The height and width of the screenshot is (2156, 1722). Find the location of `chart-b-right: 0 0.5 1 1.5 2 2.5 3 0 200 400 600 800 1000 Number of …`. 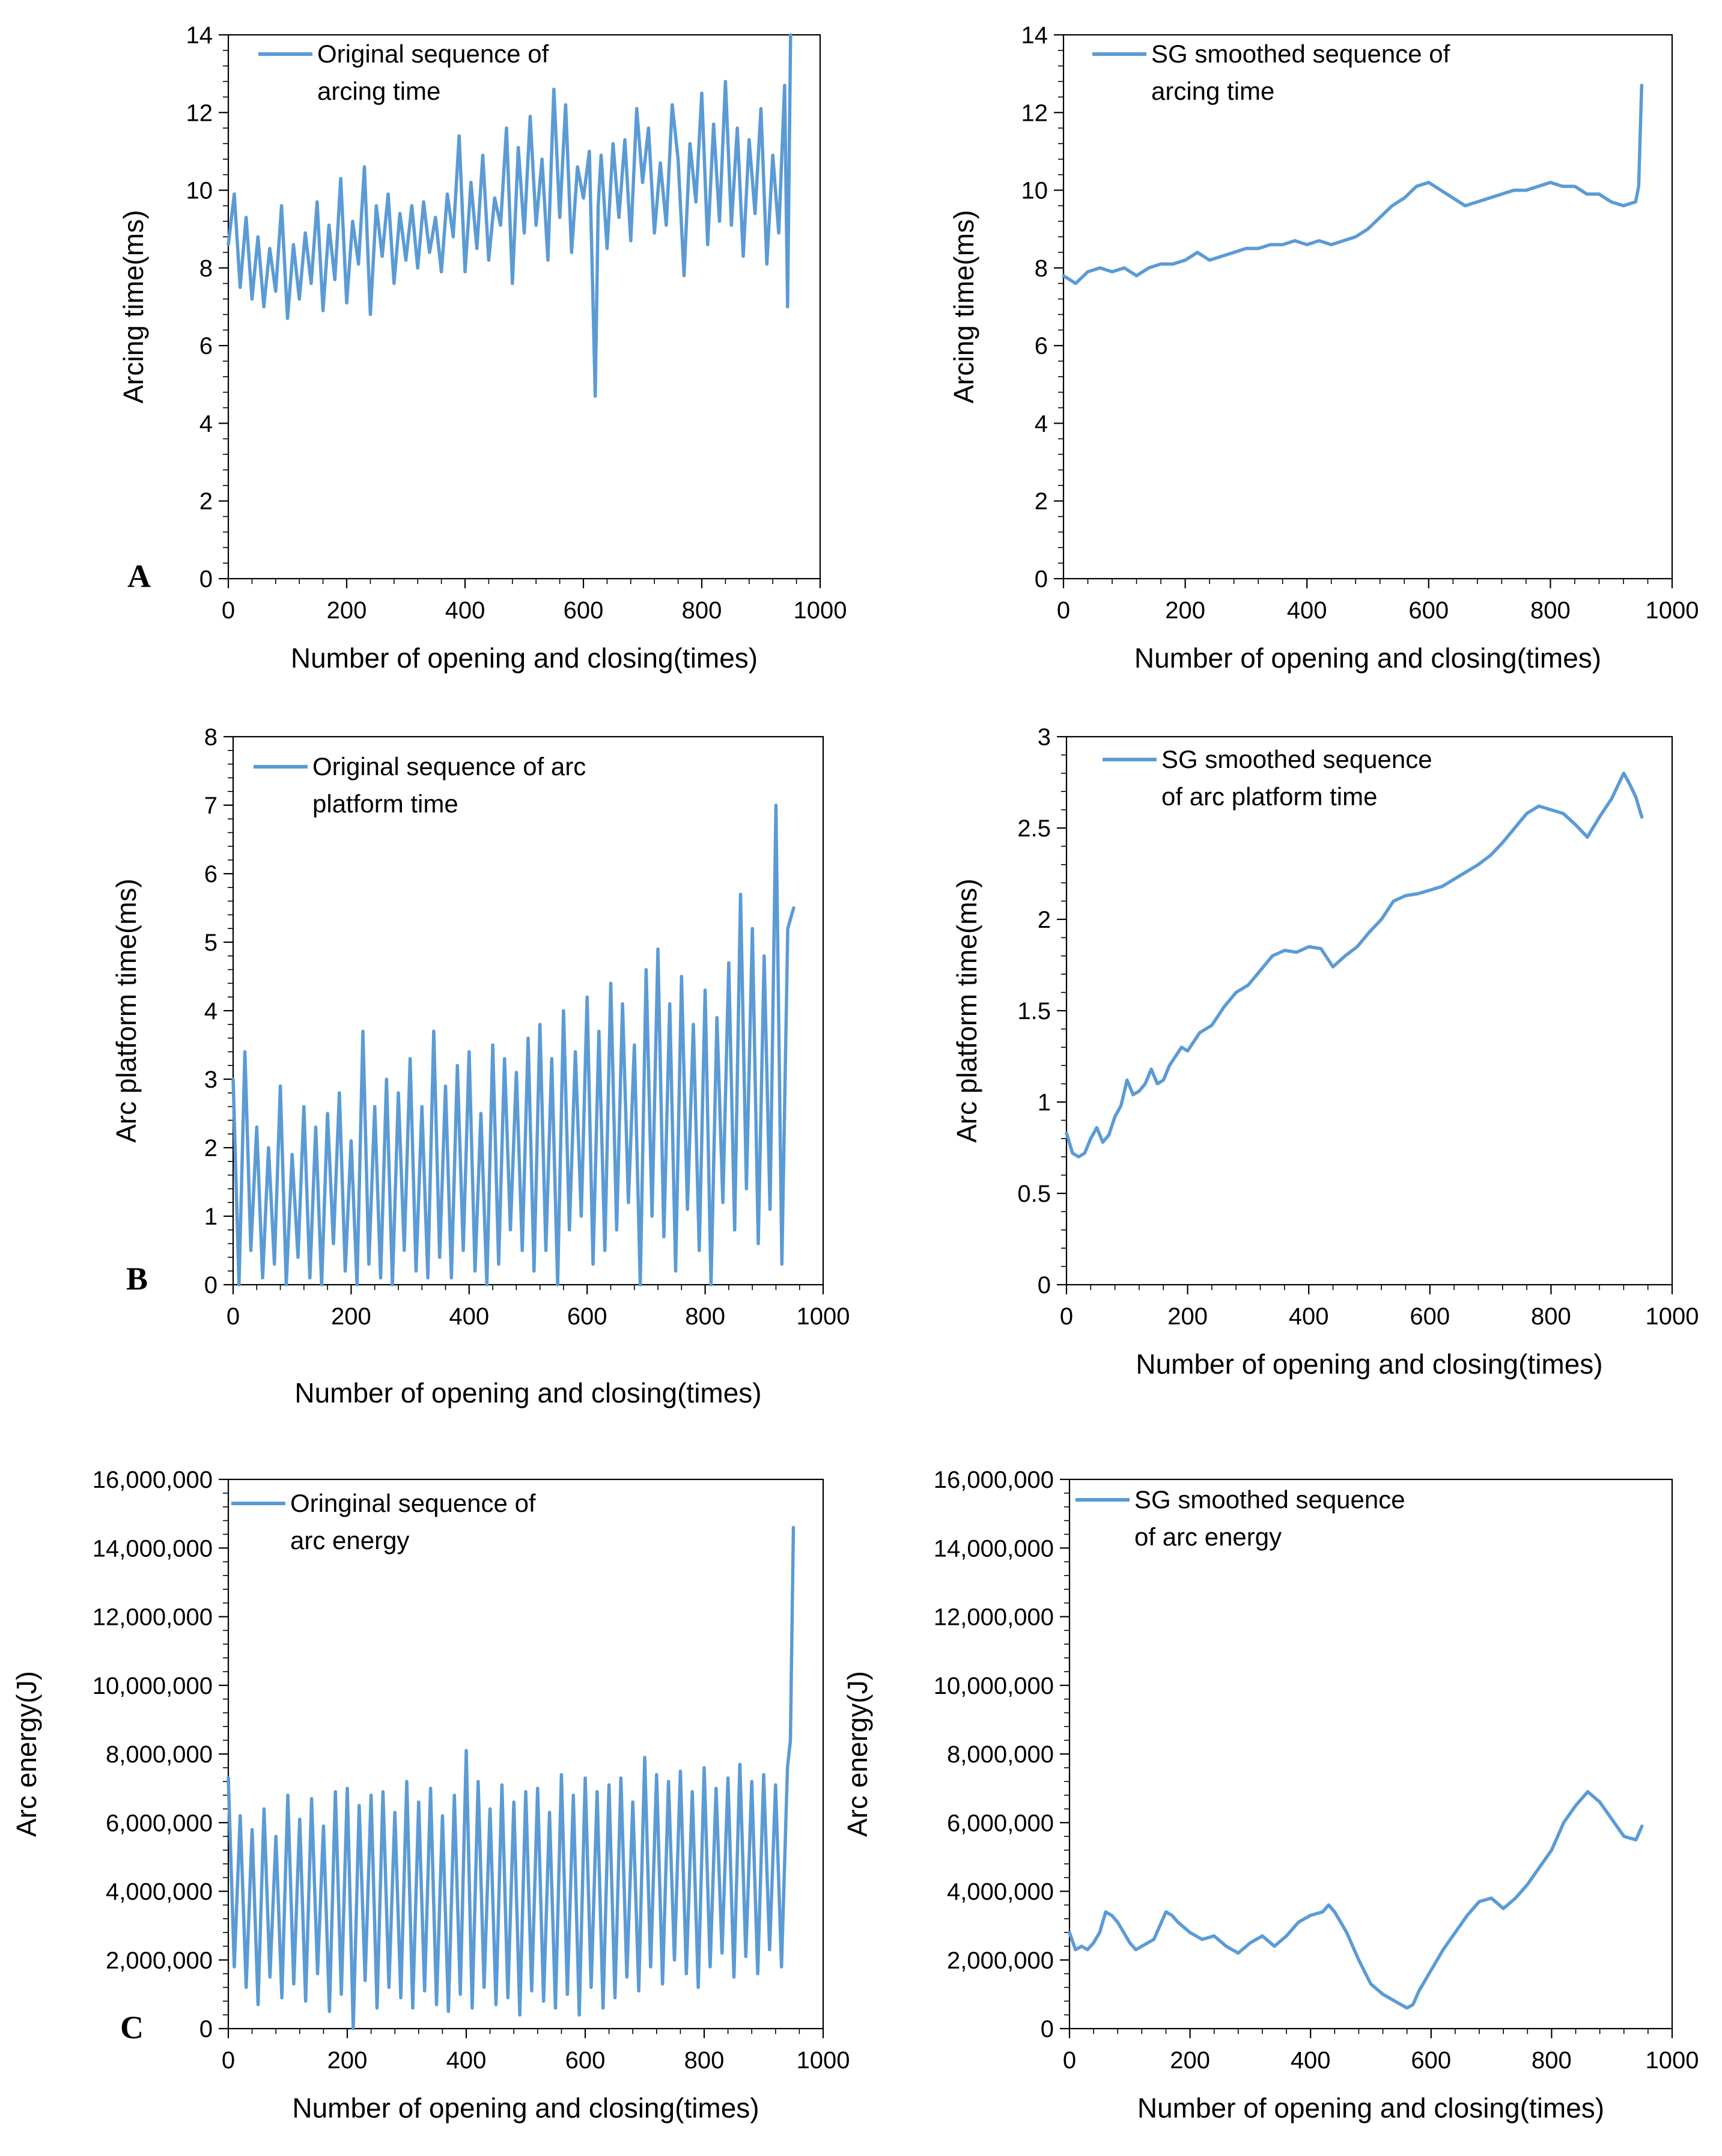

chart-b-right: 0 0.5 1 1.5 2 2.5 3 0 200 400 600 800 1000 Number of … is located at coordinates (1325, 1052).